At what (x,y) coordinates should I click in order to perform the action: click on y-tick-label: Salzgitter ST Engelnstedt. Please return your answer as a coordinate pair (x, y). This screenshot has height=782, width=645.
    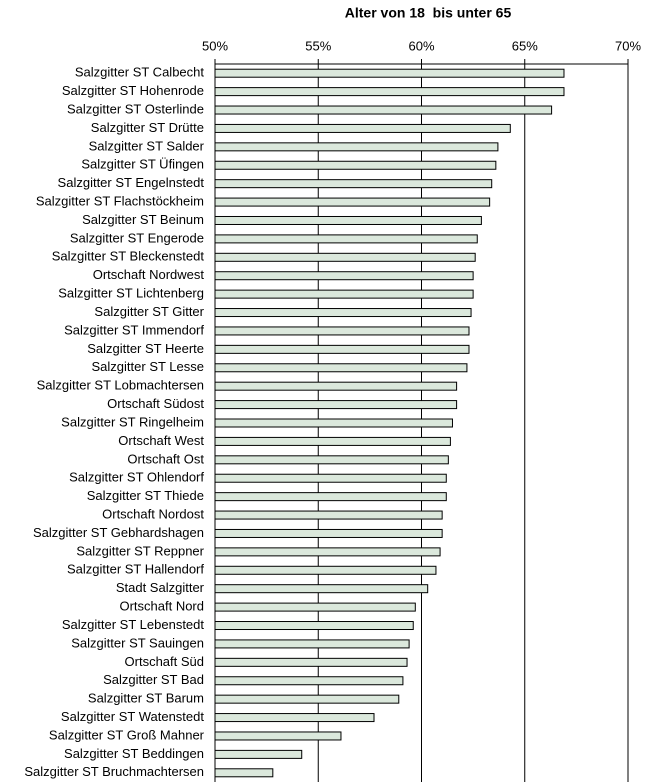
    Looking at the image, I should click on (131, 182).